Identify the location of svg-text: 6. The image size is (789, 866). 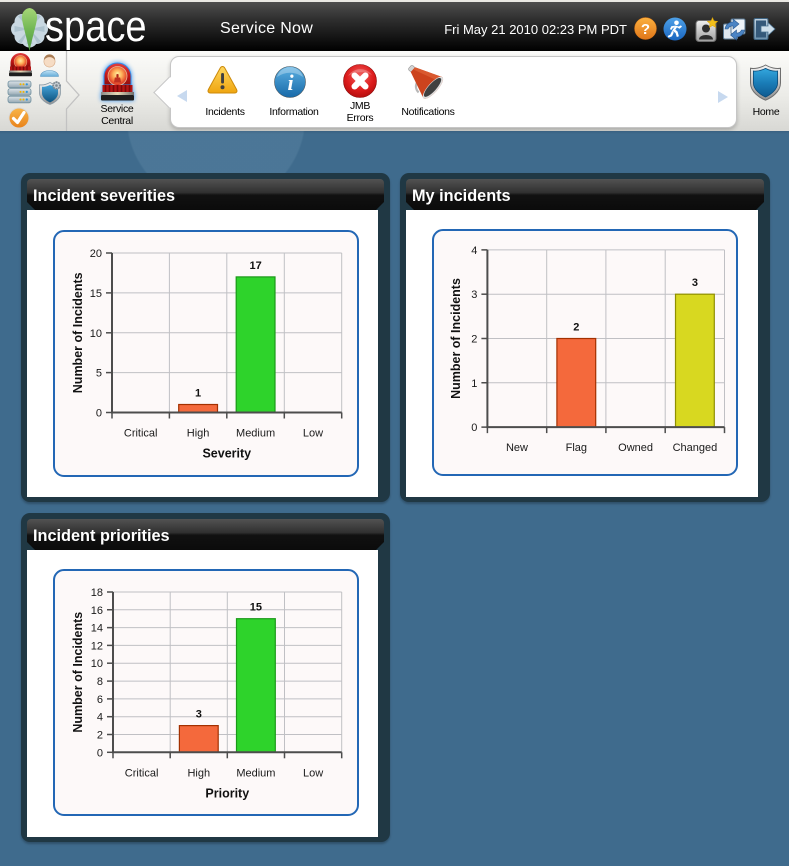
(100, 700).